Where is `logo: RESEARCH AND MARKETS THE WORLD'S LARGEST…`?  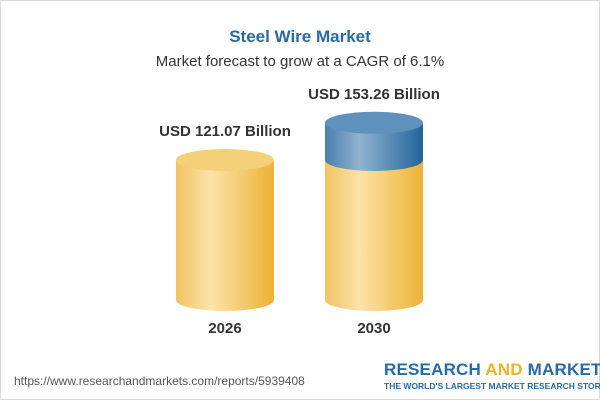 logo: RESEARCH AND MARKETS THE WORLD'S LARGEST… is located at coordinates (492, 375).